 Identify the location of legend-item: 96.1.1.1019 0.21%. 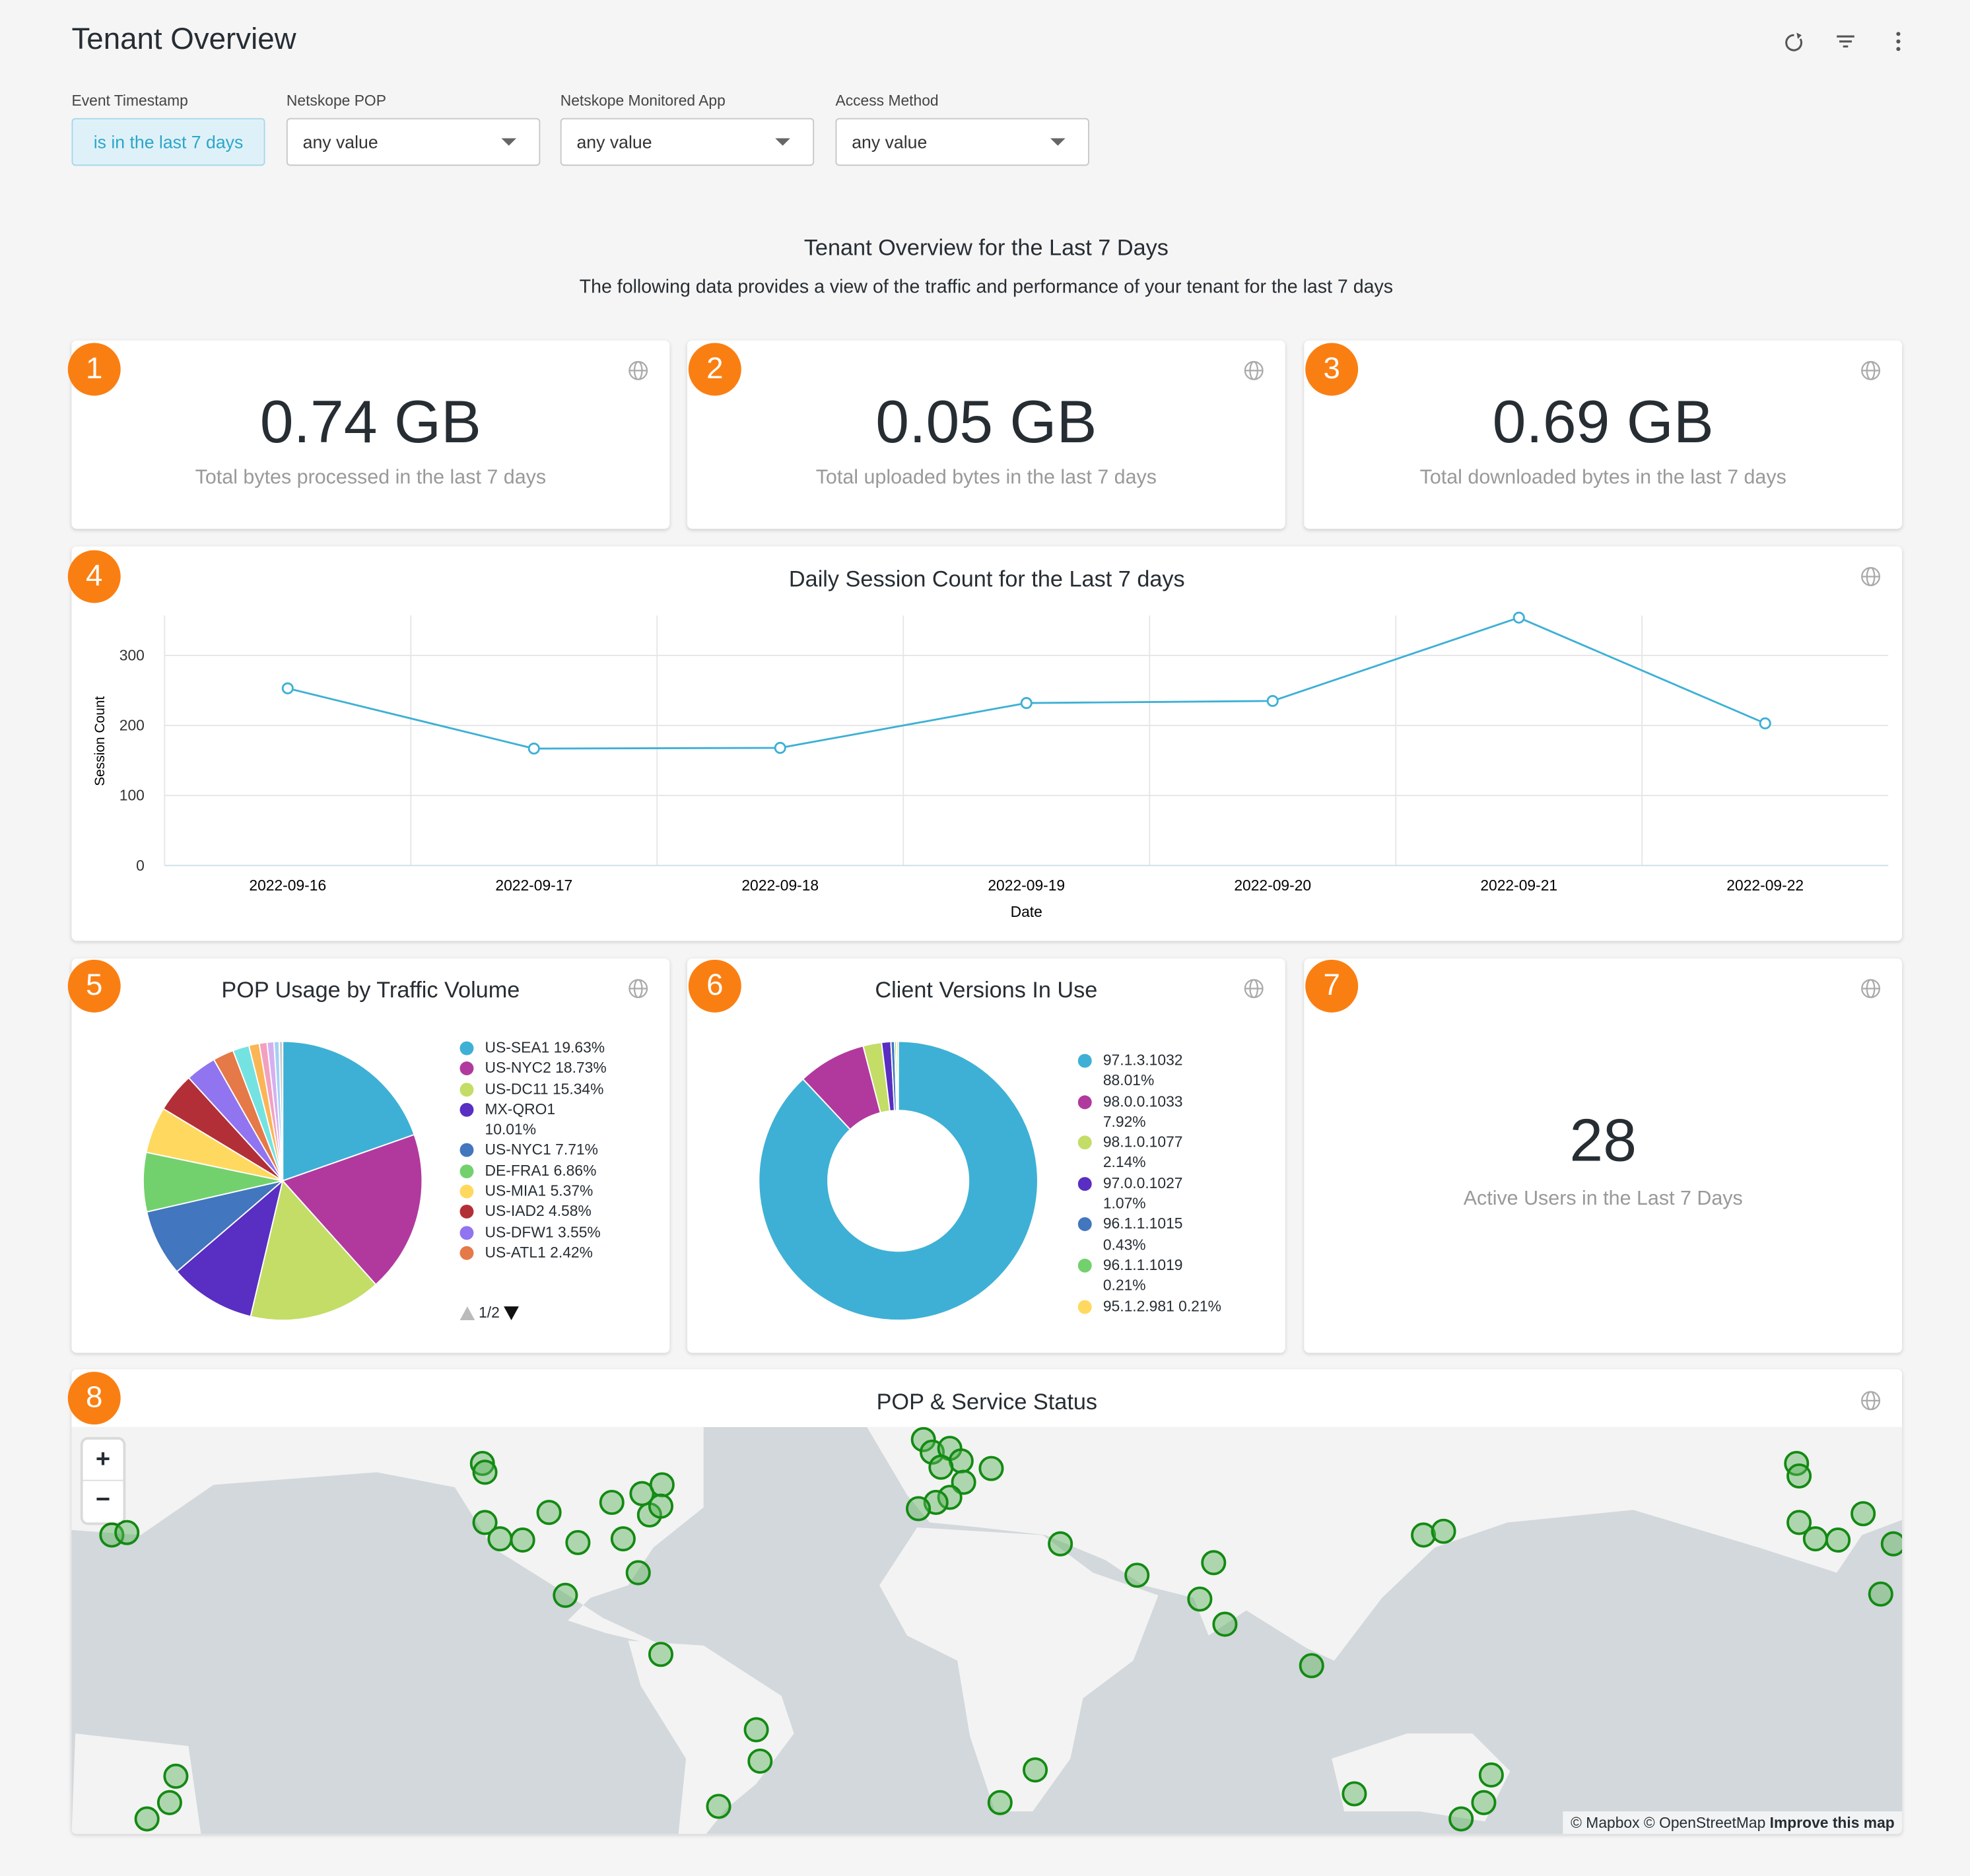
(1159, 1275).